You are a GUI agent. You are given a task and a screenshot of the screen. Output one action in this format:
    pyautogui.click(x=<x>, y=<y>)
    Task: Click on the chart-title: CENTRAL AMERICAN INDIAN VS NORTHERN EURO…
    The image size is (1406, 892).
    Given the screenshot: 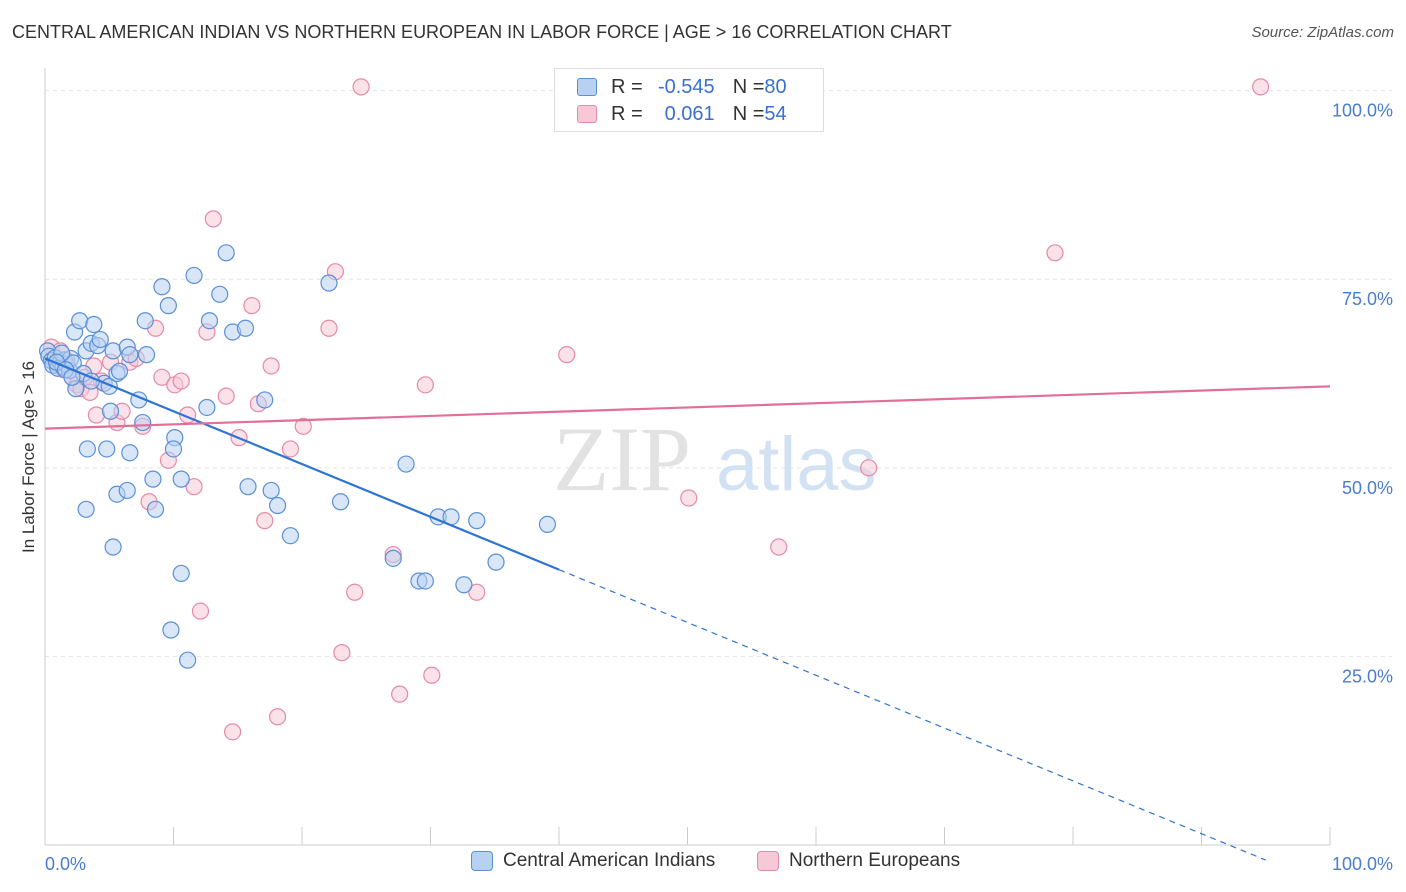 What is the action you would take?
    pyautogui.click(x=482, y=32)
    